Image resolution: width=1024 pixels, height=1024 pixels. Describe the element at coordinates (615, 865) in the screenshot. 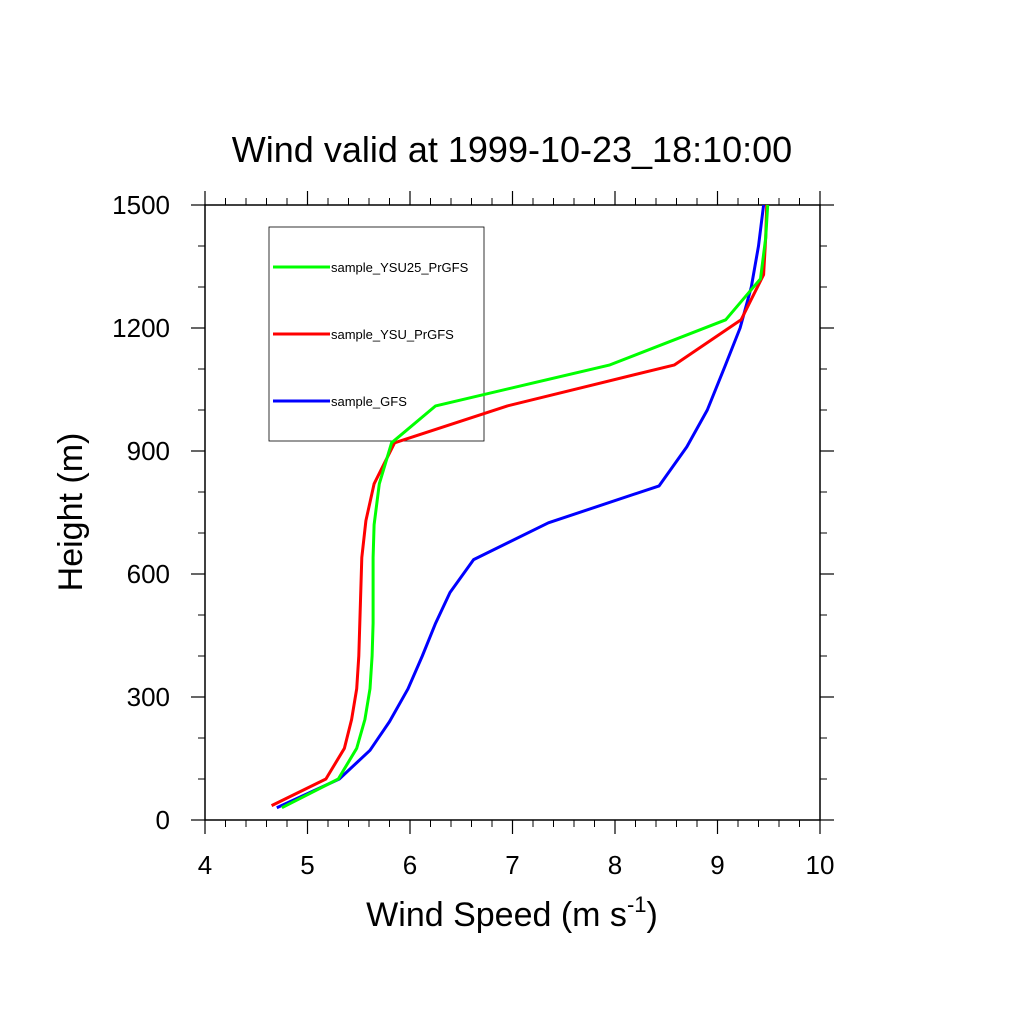

I see `x-tick-label: 8` at that location.